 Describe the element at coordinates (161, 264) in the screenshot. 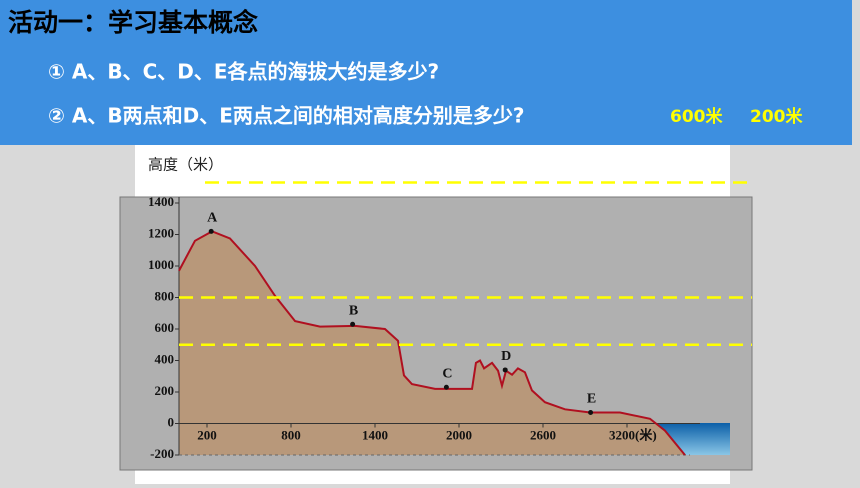

I see `y-tick-label: 1000` at that location.